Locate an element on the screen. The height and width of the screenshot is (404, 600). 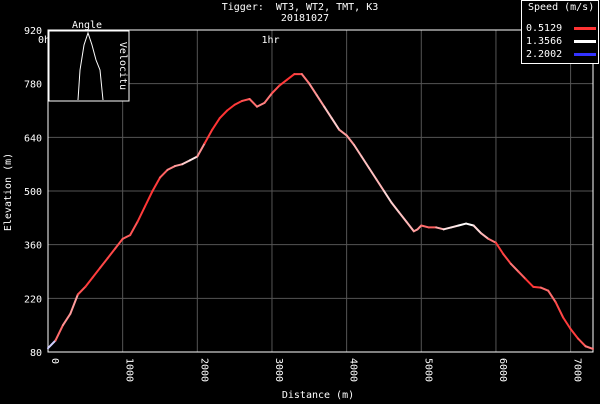
legend-swatch-fast is located at coordinates (585, 54).